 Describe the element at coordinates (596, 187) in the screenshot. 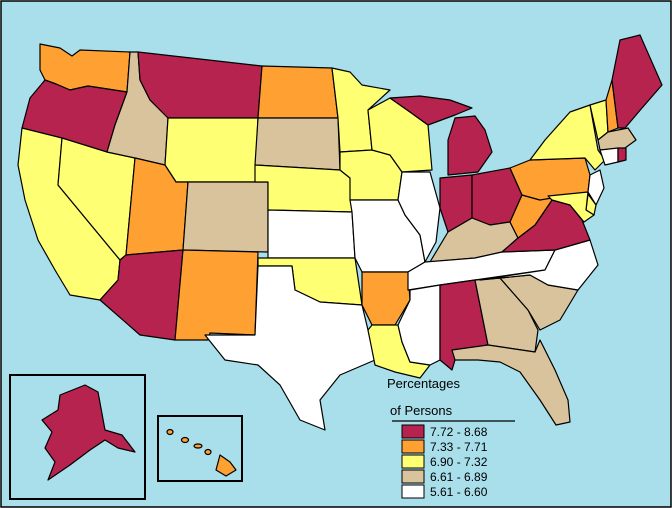

I see `state-NJ` at that location.